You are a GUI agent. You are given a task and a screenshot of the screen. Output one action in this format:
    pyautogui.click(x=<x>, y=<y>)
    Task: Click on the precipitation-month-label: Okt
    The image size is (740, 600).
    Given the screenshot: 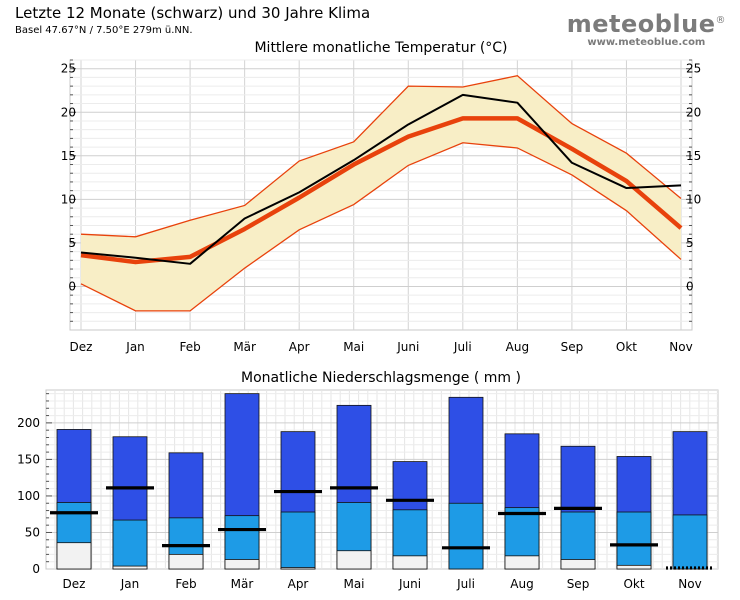 What is the action you would take?
    pyautogui.click(x=633, y=584)
    